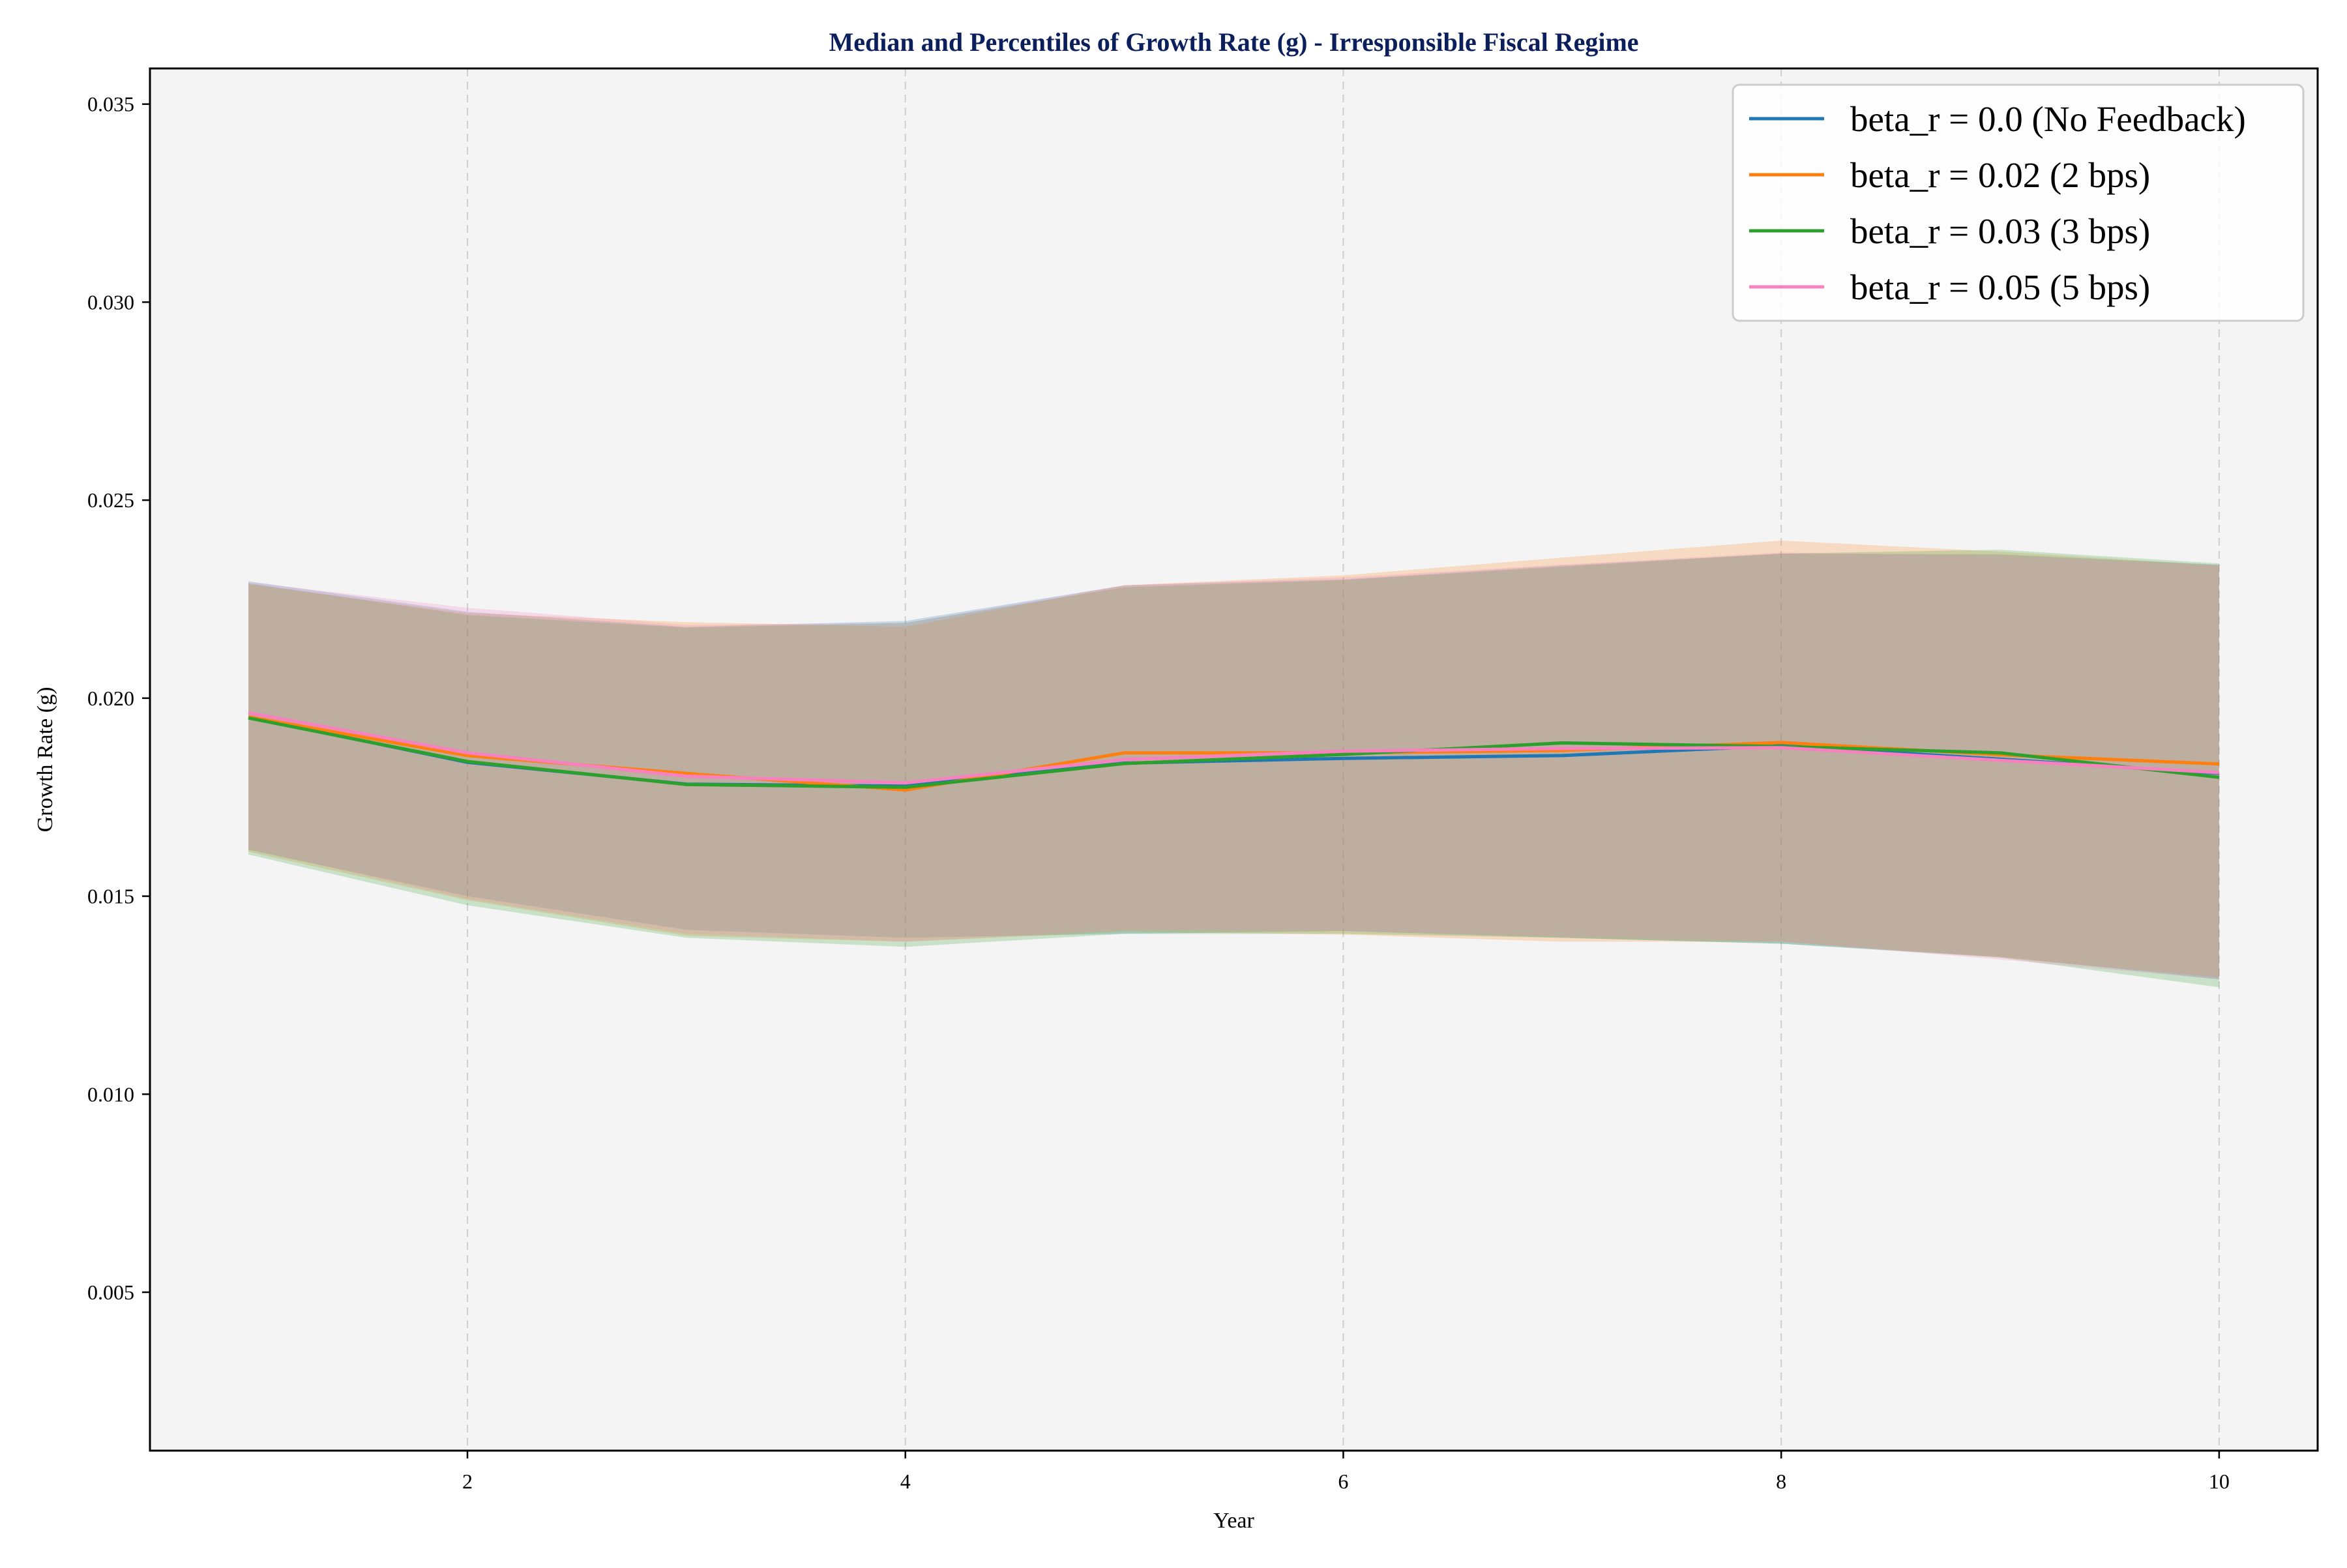 The height and width of the screenshot is (1568, 2347). Describe the element at coordinates (2000, 175) in the screenshot. I see `legend-label-1: beta_r = 0.02 (2 bps)` at that location.